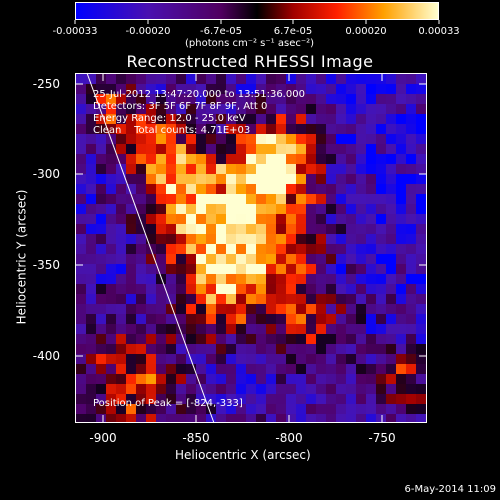  I want to click on colorbar, so click(257, 11).